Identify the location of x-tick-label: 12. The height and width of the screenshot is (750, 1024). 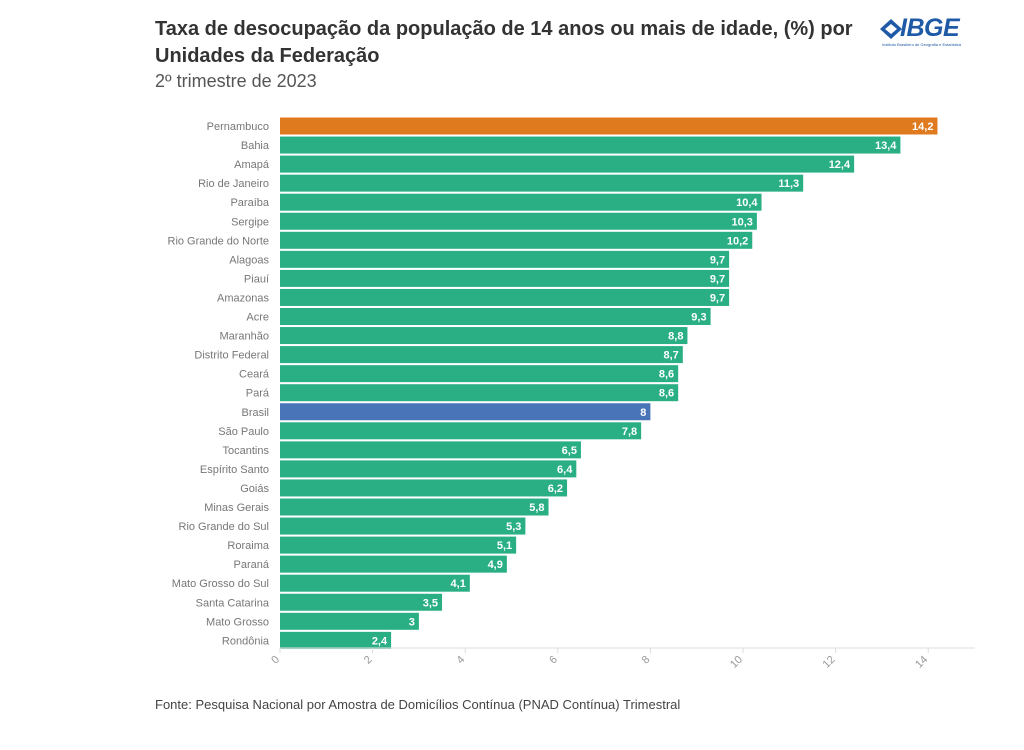
(829, 662).